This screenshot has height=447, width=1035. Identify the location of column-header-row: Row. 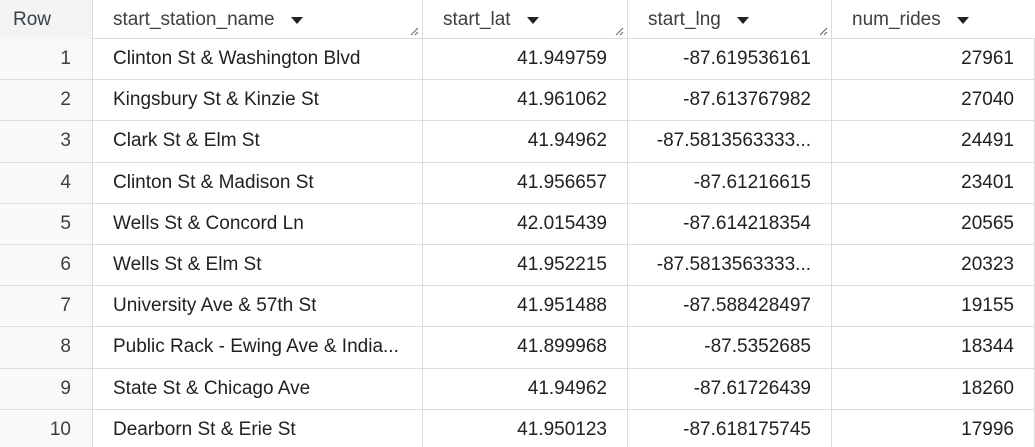
(46, 19).